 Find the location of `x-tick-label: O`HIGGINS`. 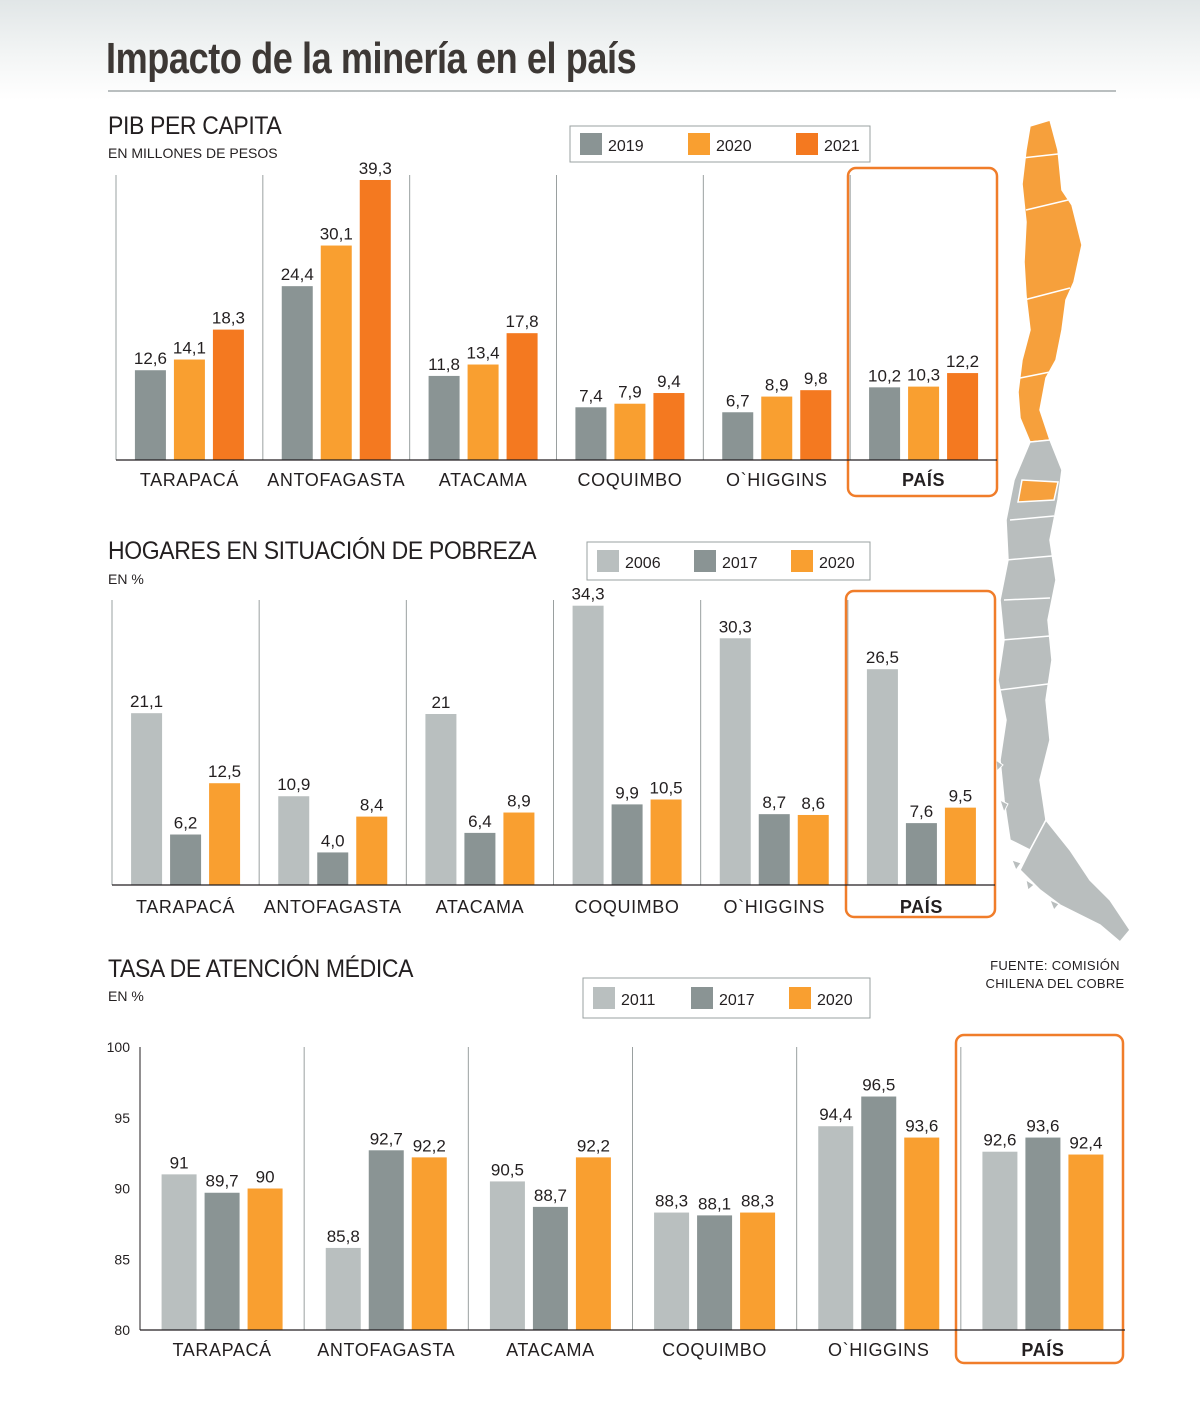

x-tick-label: O`HIGGINS is located at coordinates (774, 907).